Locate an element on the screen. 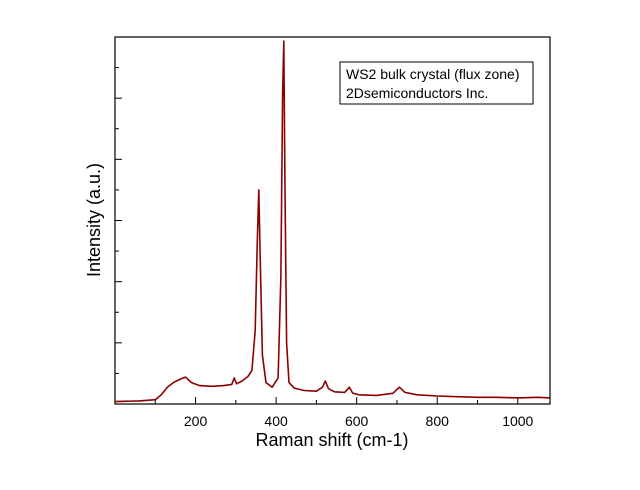  x-tick-label: 200 is located at coordinates (196, 421).